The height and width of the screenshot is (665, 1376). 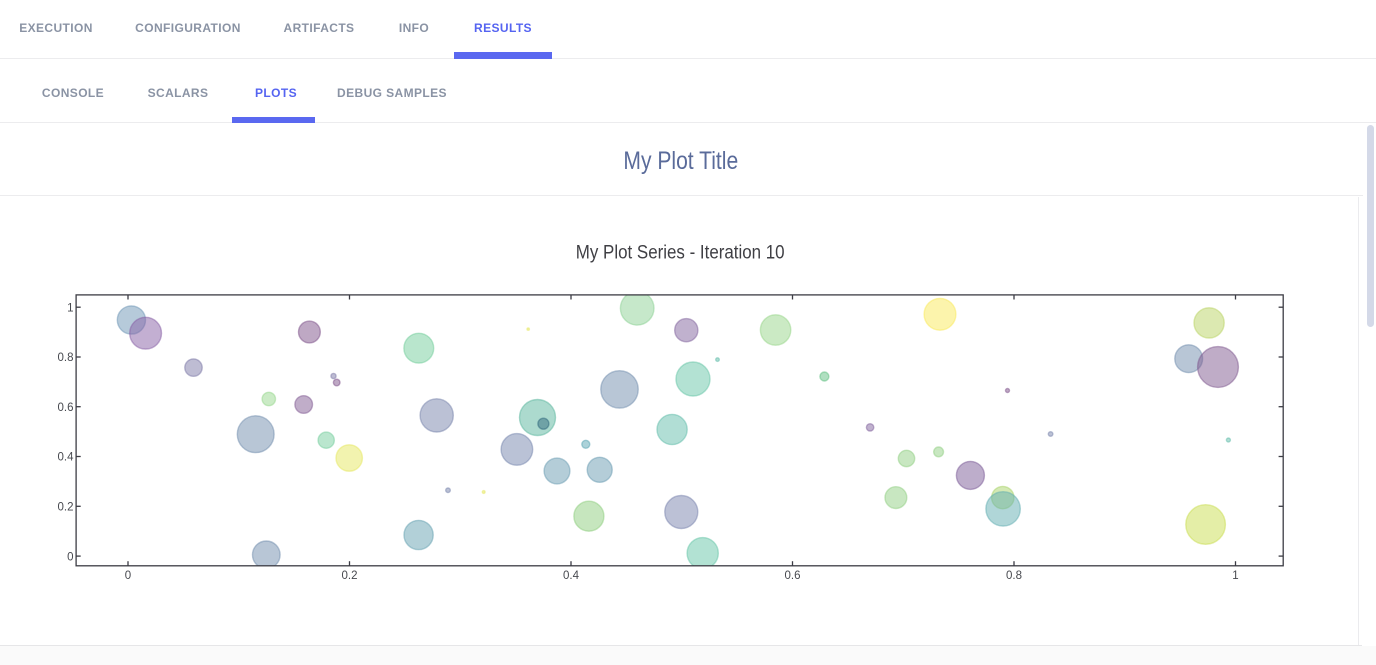 What do you see at coordinates (680, 161) in the screenshot?
I see `svg-text: My Plot Title` at bounding box center [680, 161].